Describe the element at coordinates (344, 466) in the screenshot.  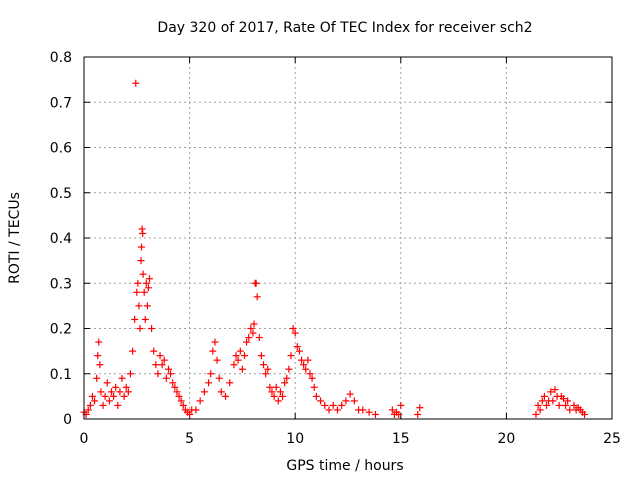
I see `x-axis-label: GPS time / hours` at that location.